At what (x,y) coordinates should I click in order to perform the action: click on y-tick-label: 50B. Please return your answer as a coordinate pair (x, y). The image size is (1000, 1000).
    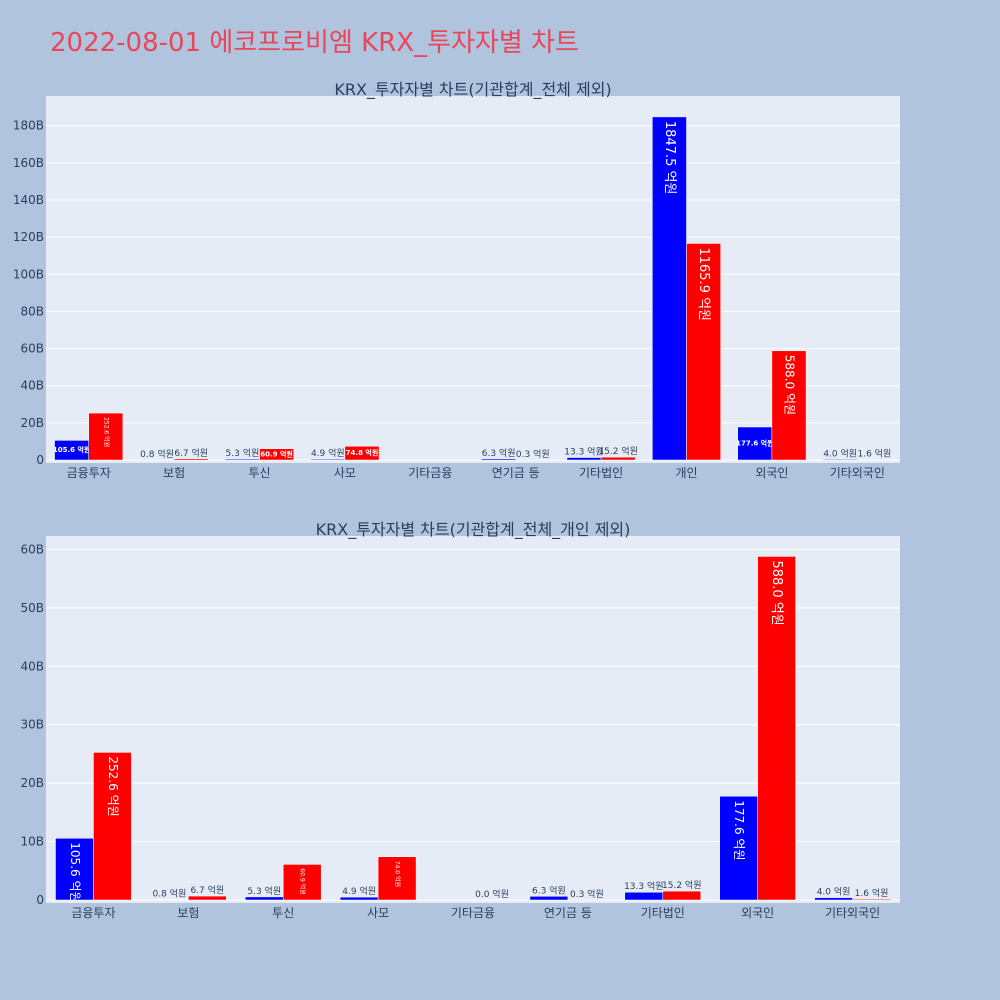
    Looking at the image, I should click on (32, 608).